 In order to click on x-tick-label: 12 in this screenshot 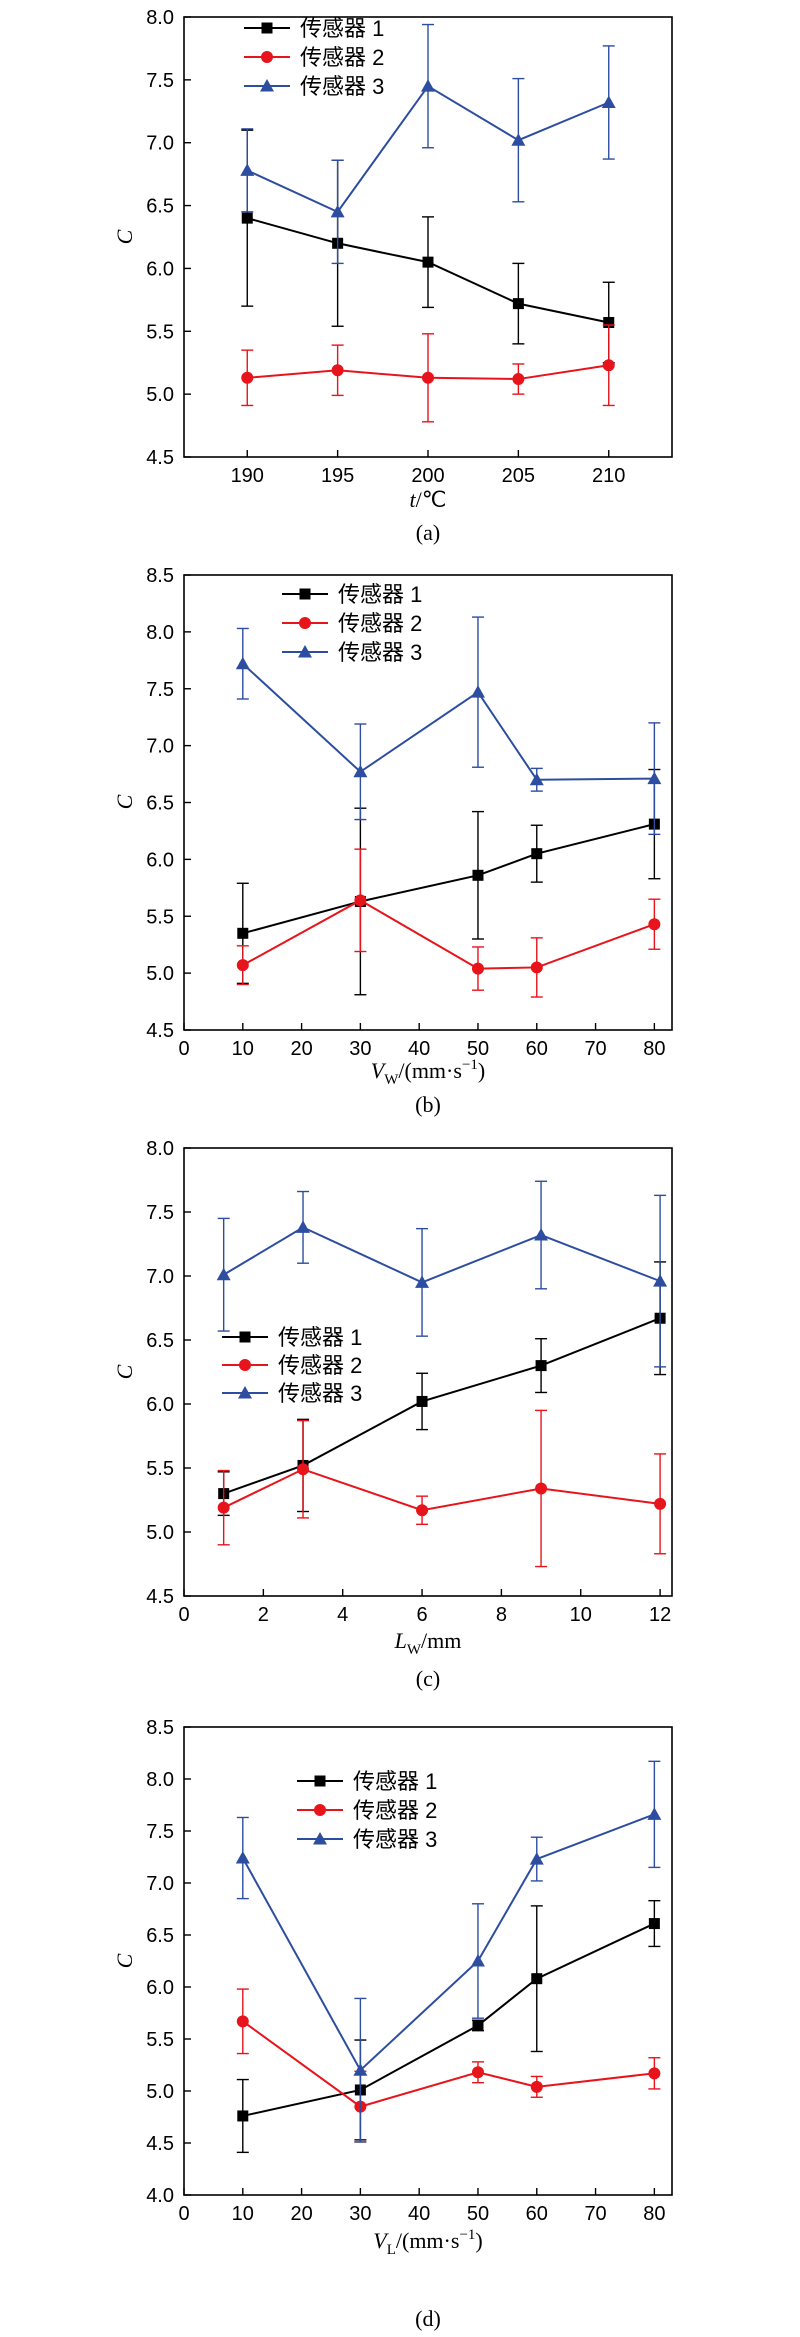, I will do `click(660, 1615)`.